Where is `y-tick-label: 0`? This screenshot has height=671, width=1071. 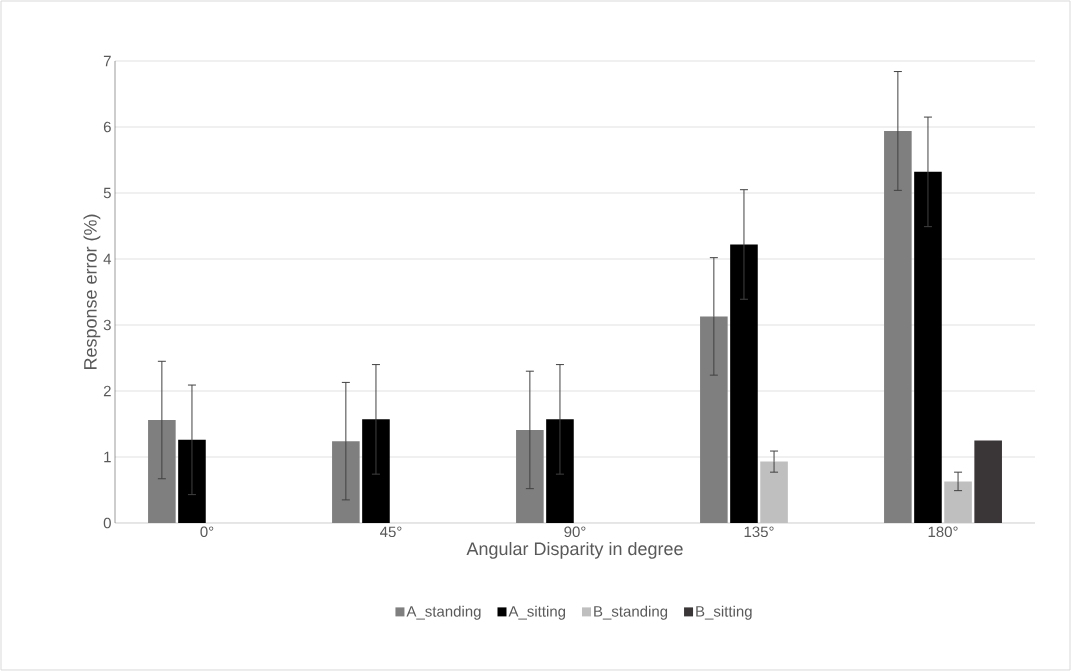
y-tick-label: 0 is located at coordinates (107, 523).